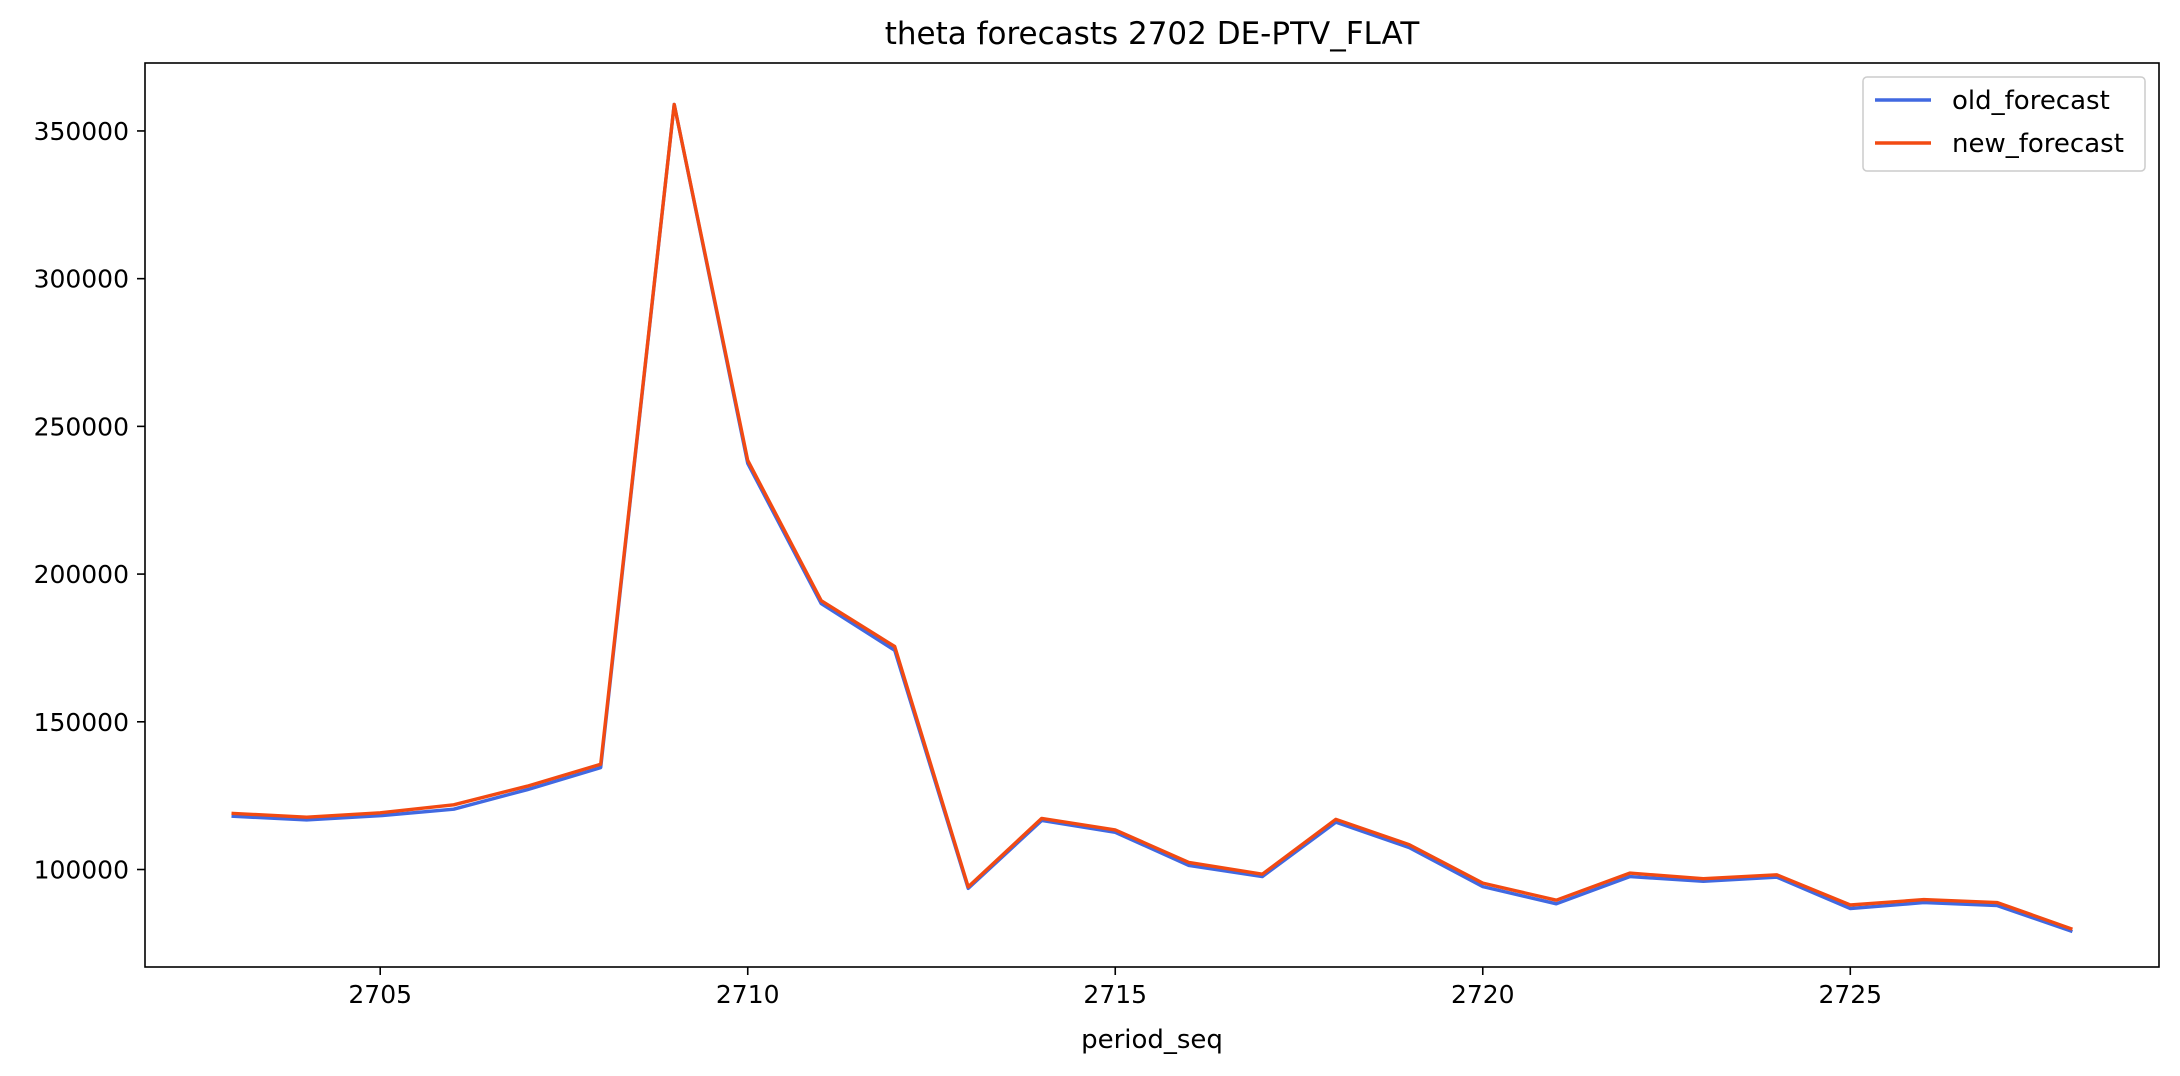 The height and width of the screenshot is (1076, 2180). Describe the element at coordinates (81, 574) in the screenshot. I see `y-tick-label: 200000` at that location.